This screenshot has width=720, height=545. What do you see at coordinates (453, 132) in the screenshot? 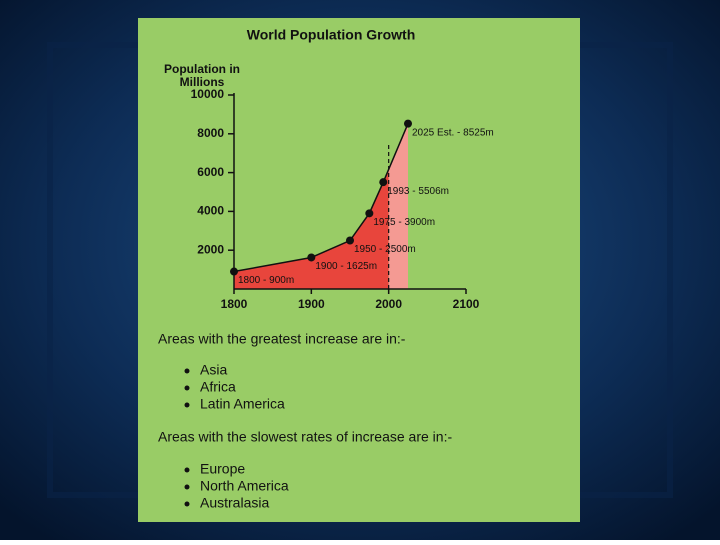
I see `data-label: 2025 Est. - 8525m` at bounding box center [453, 132].